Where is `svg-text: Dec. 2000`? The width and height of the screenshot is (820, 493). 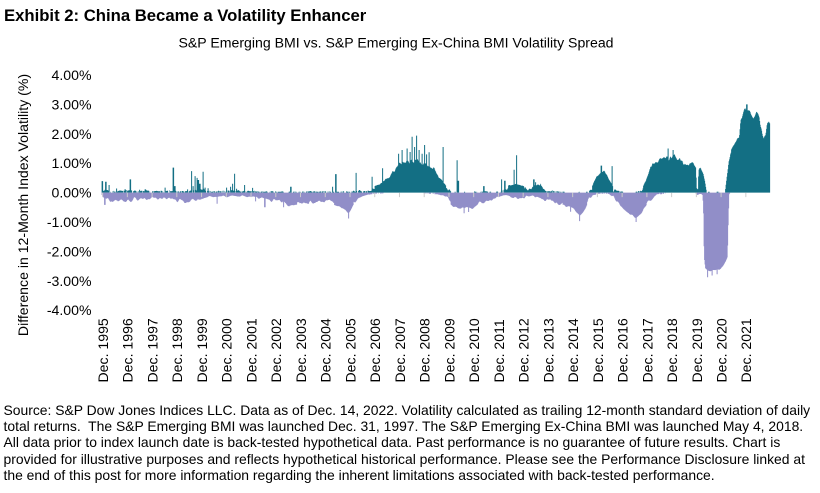 svg-text: Dec. 2000 is located at coordinates (227, 350).